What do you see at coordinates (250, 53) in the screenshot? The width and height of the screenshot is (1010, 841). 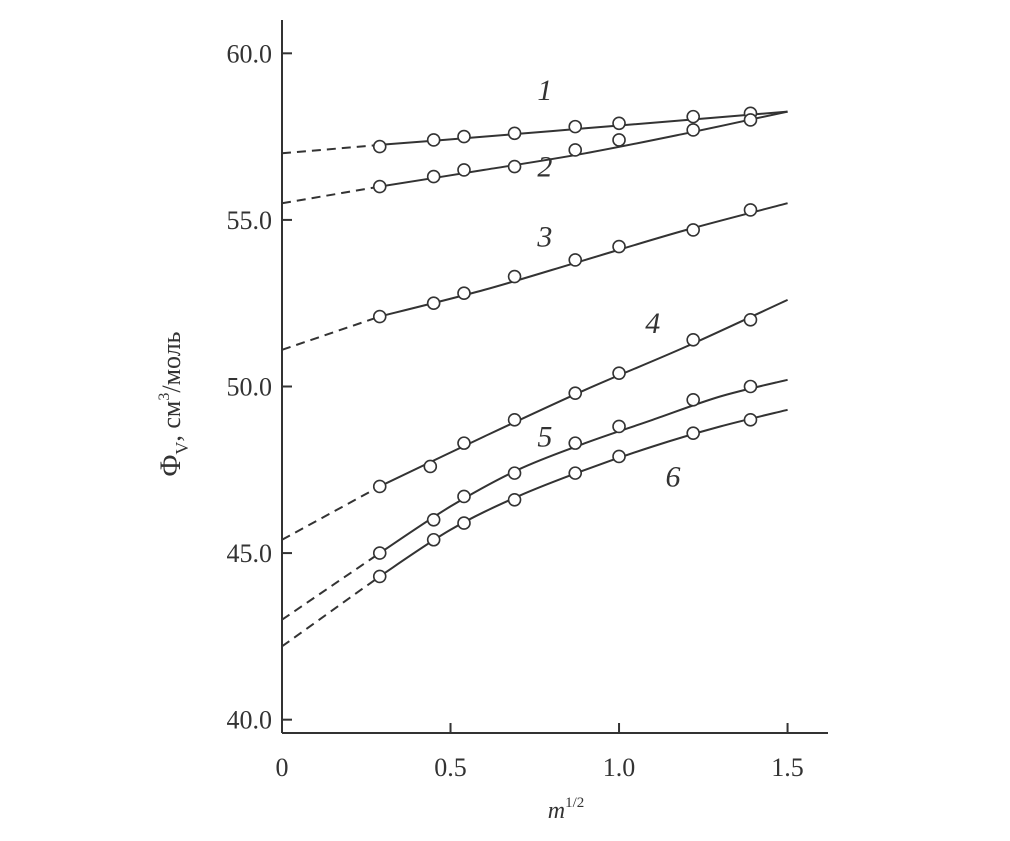 I see `y-tick-label: 60.0` at bounding box center [250, 53].